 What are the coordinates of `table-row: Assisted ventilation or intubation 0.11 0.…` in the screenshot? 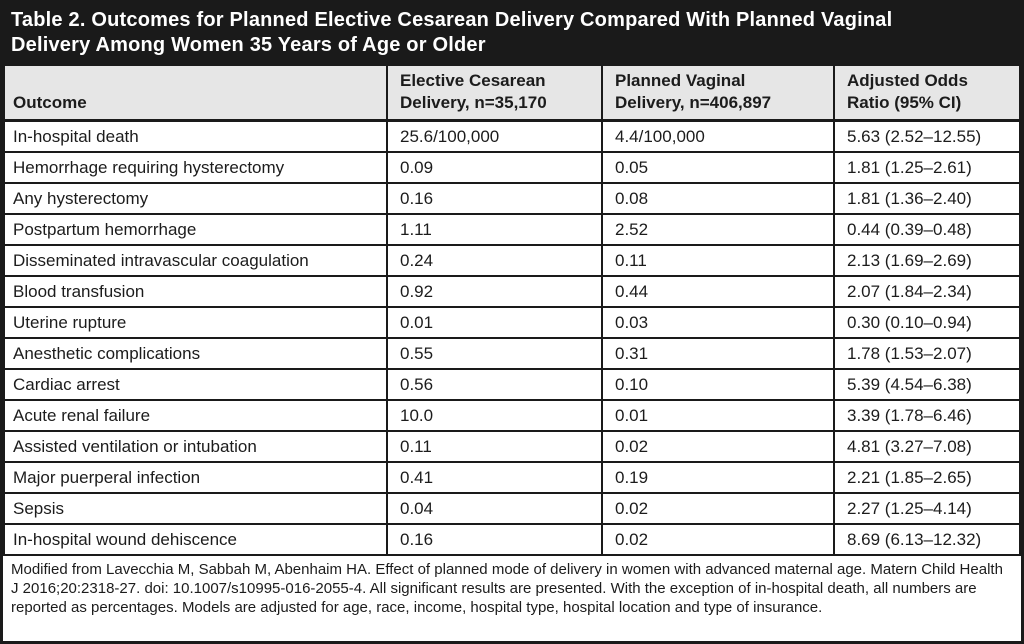 It's located at (512, 446).